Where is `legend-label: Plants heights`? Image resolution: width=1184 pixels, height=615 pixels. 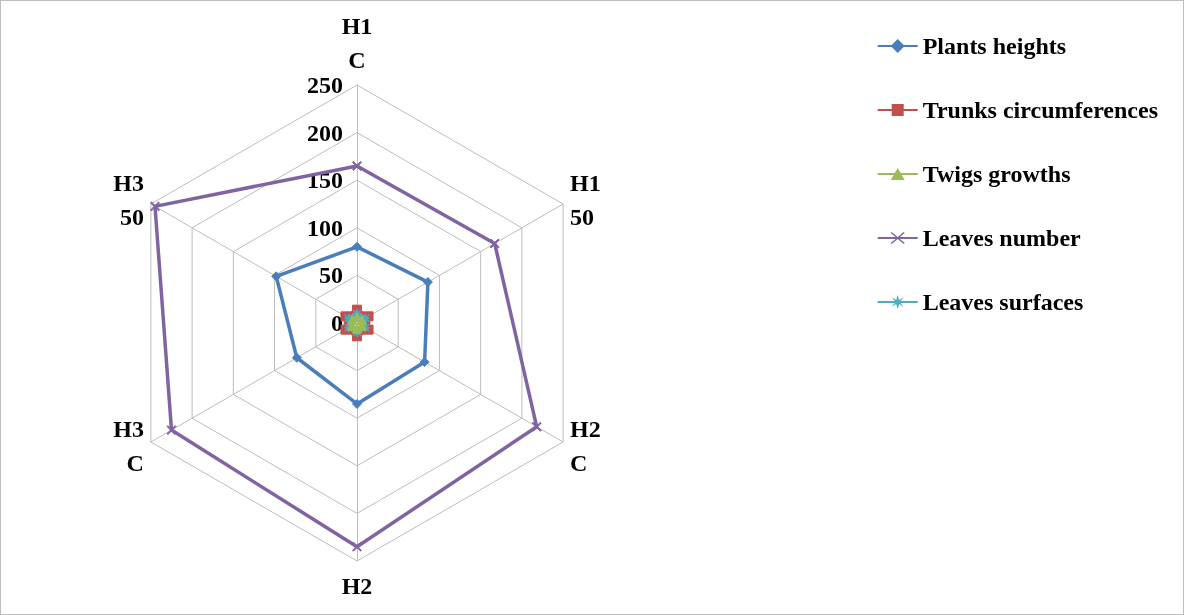
legend-label: Plants heights is located at coordinates (994, 46).